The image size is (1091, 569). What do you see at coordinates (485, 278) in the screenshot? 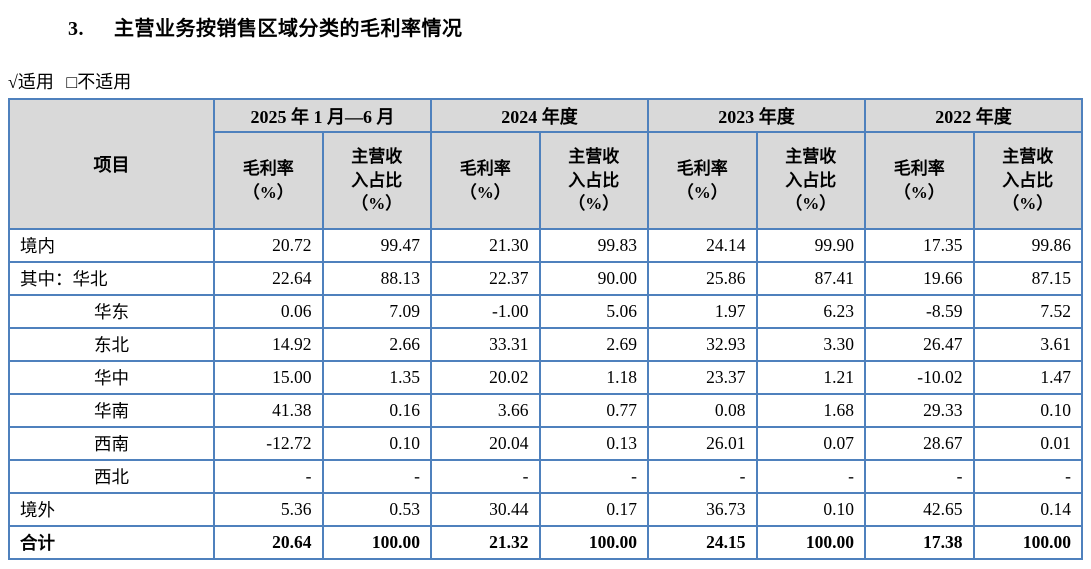
I see `value-cell: 22.37` at bounding box center [485, 278].